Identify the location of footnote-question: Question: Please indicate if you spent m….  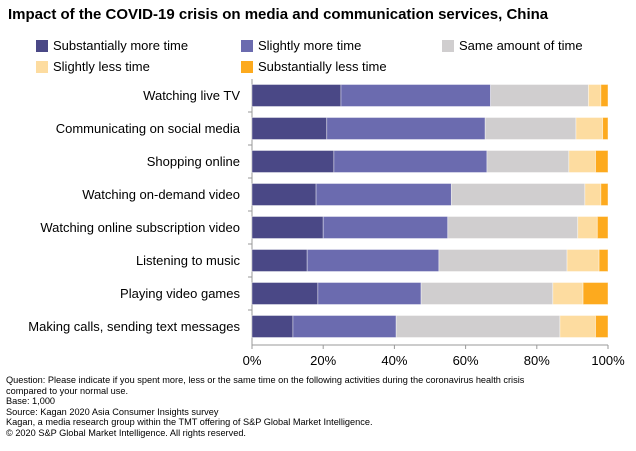
(265, 380).